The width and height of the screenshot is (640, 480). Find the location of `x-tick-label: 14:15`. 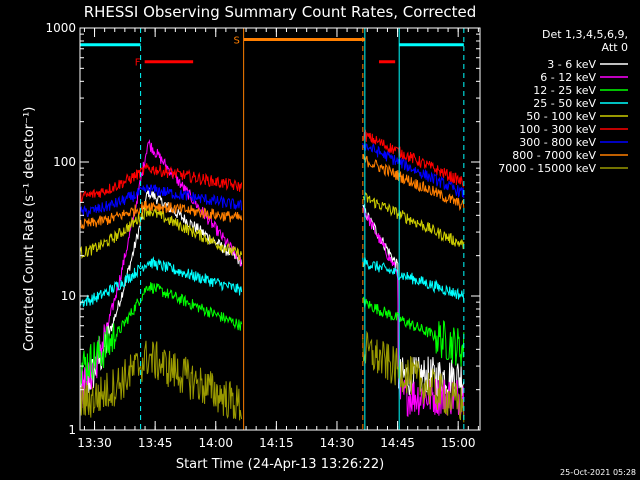

x-tick-label: 14:15 is located at coordinates (276, 443).